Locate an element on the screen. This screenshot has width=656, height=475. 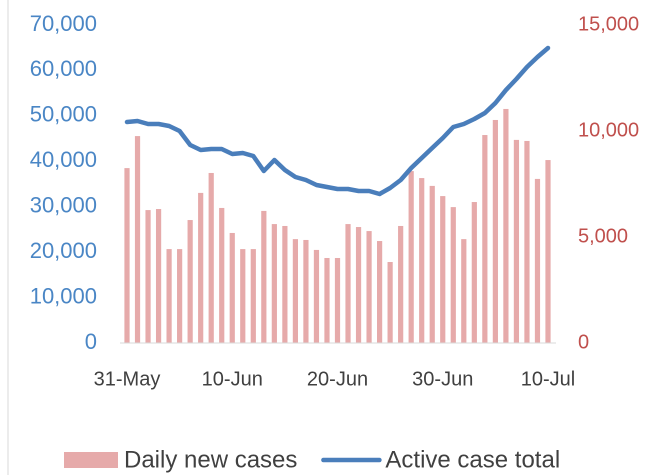
y2-tick-label: 0 is located at coordinates (583, 342).